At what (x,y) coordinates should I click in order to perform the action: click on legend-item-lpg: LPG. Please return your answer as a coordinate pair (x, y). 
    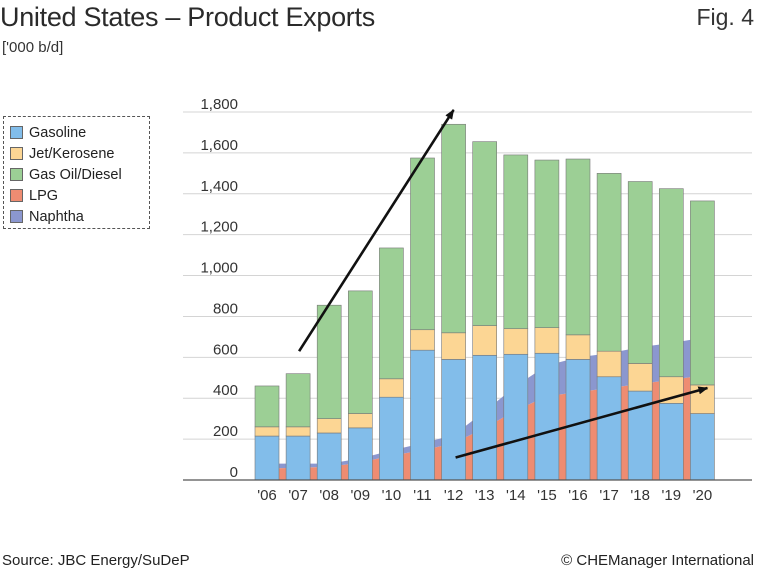
    Looking at the image, I should click on (79, 195).